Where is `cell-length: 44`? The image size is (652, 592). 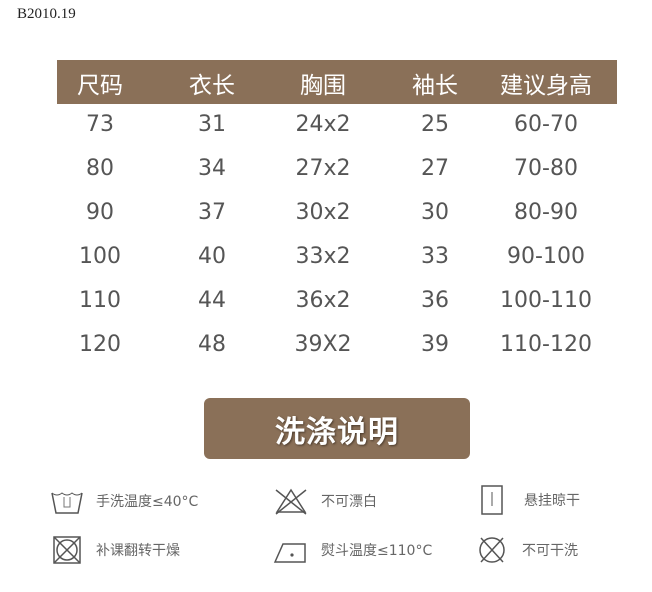 cell-length: 44 is located at coordinates (212, 300).